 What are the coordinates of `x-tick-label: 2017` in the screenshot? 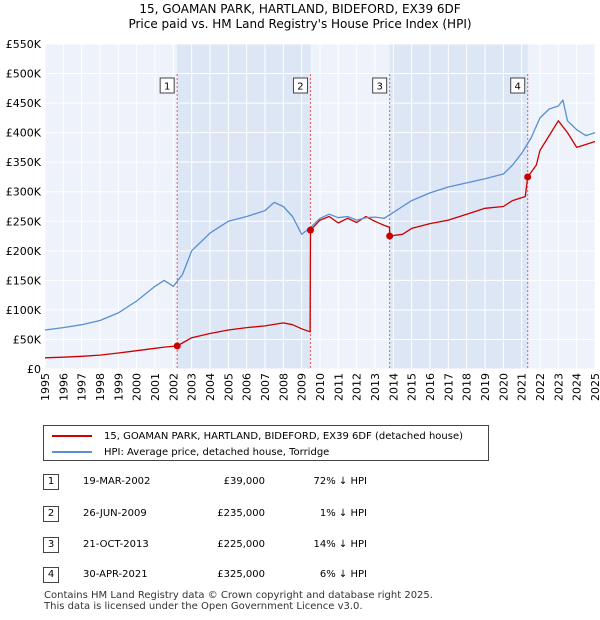 It's located at (448, 387).